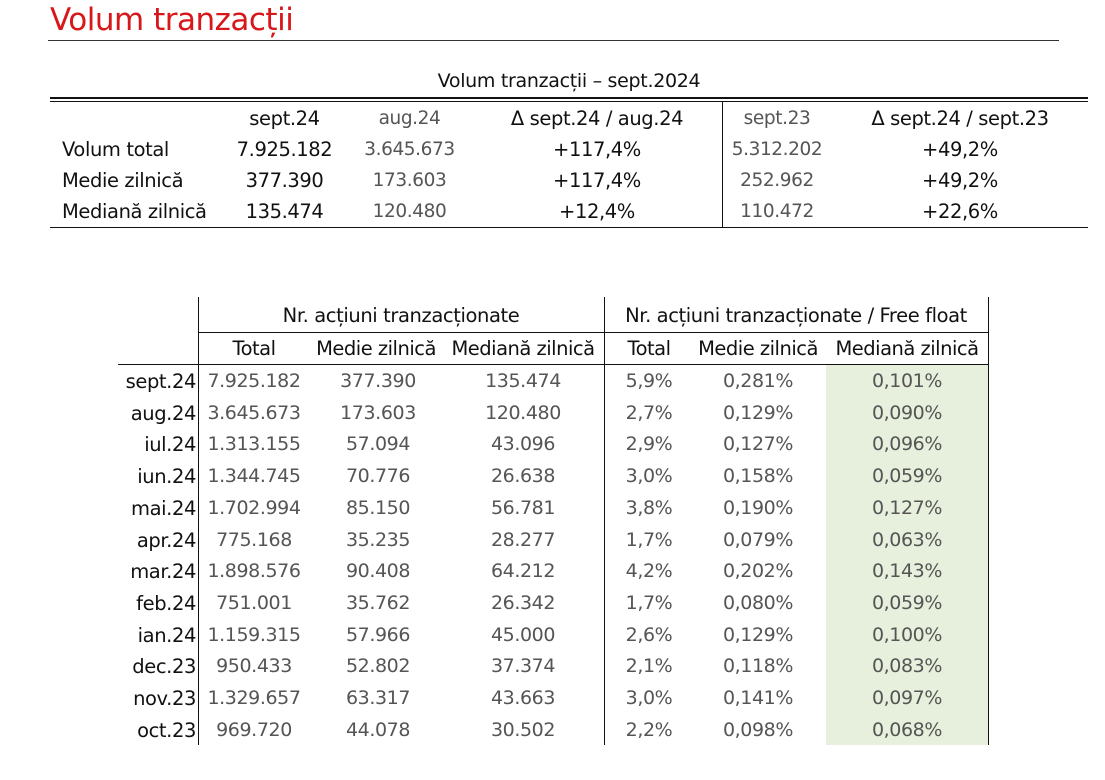 This screenshot has height=780, width=1105. What do you see at coordinates (523, 729) in the screenshot?
I see `mediana-cell: 30.502` at bounding box center [523, 729].